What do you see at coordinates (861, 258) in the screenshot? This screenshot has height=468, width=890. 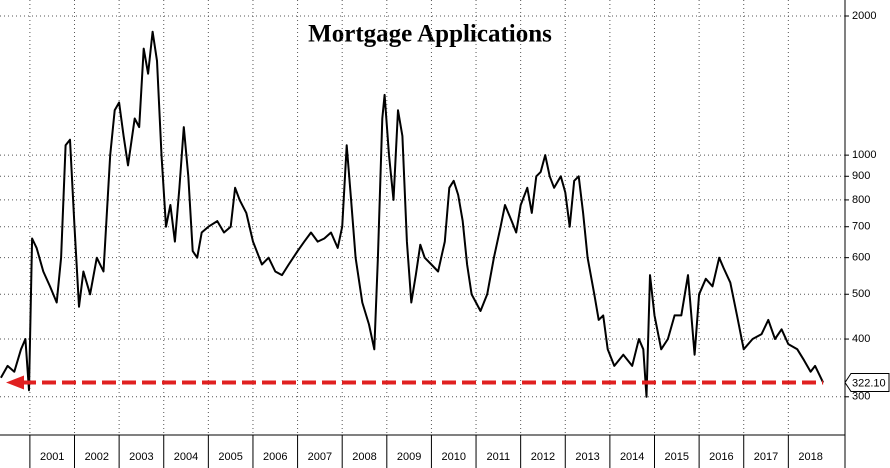 I see `y-tick-label: 600` at bounding box center [861, 258].